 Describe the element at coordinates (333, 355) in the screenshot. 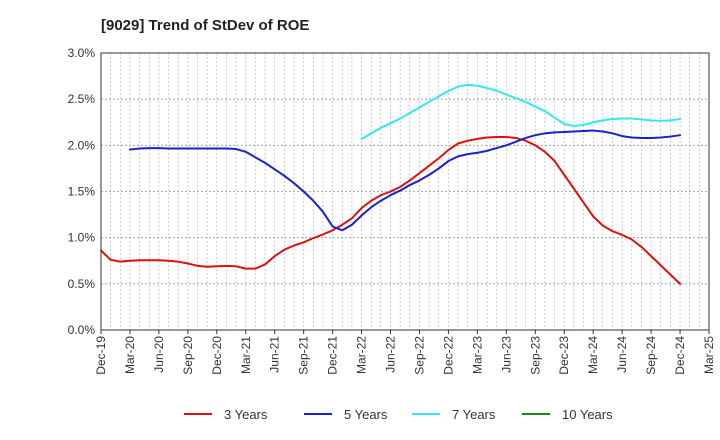

I see `x-tick-label: Dec-21` at that location.